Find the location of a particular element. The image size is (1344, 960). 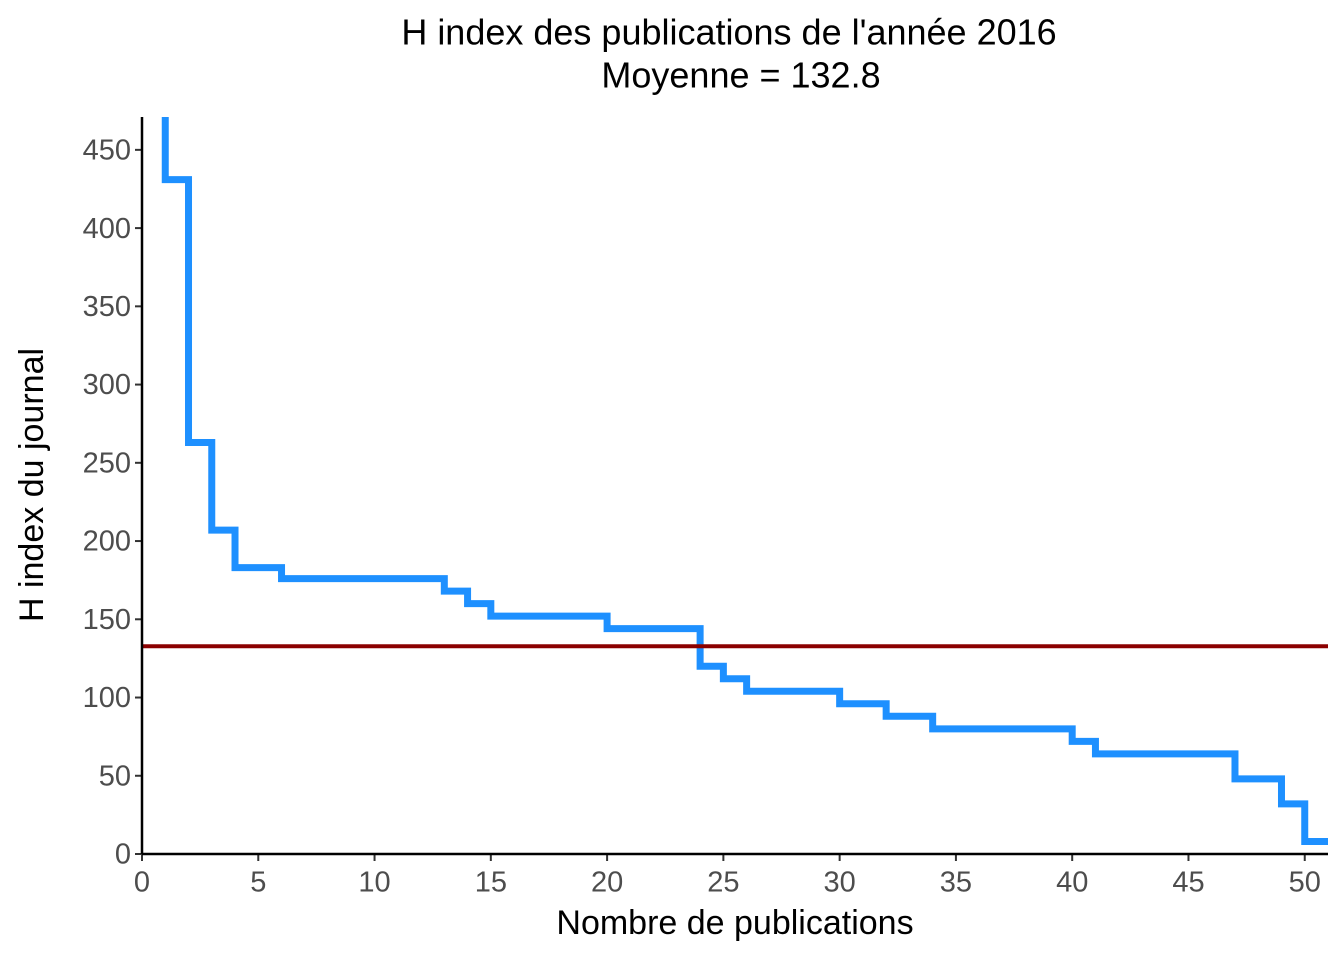

x-tick-label: 40 is located at coordinates (1072, 883).